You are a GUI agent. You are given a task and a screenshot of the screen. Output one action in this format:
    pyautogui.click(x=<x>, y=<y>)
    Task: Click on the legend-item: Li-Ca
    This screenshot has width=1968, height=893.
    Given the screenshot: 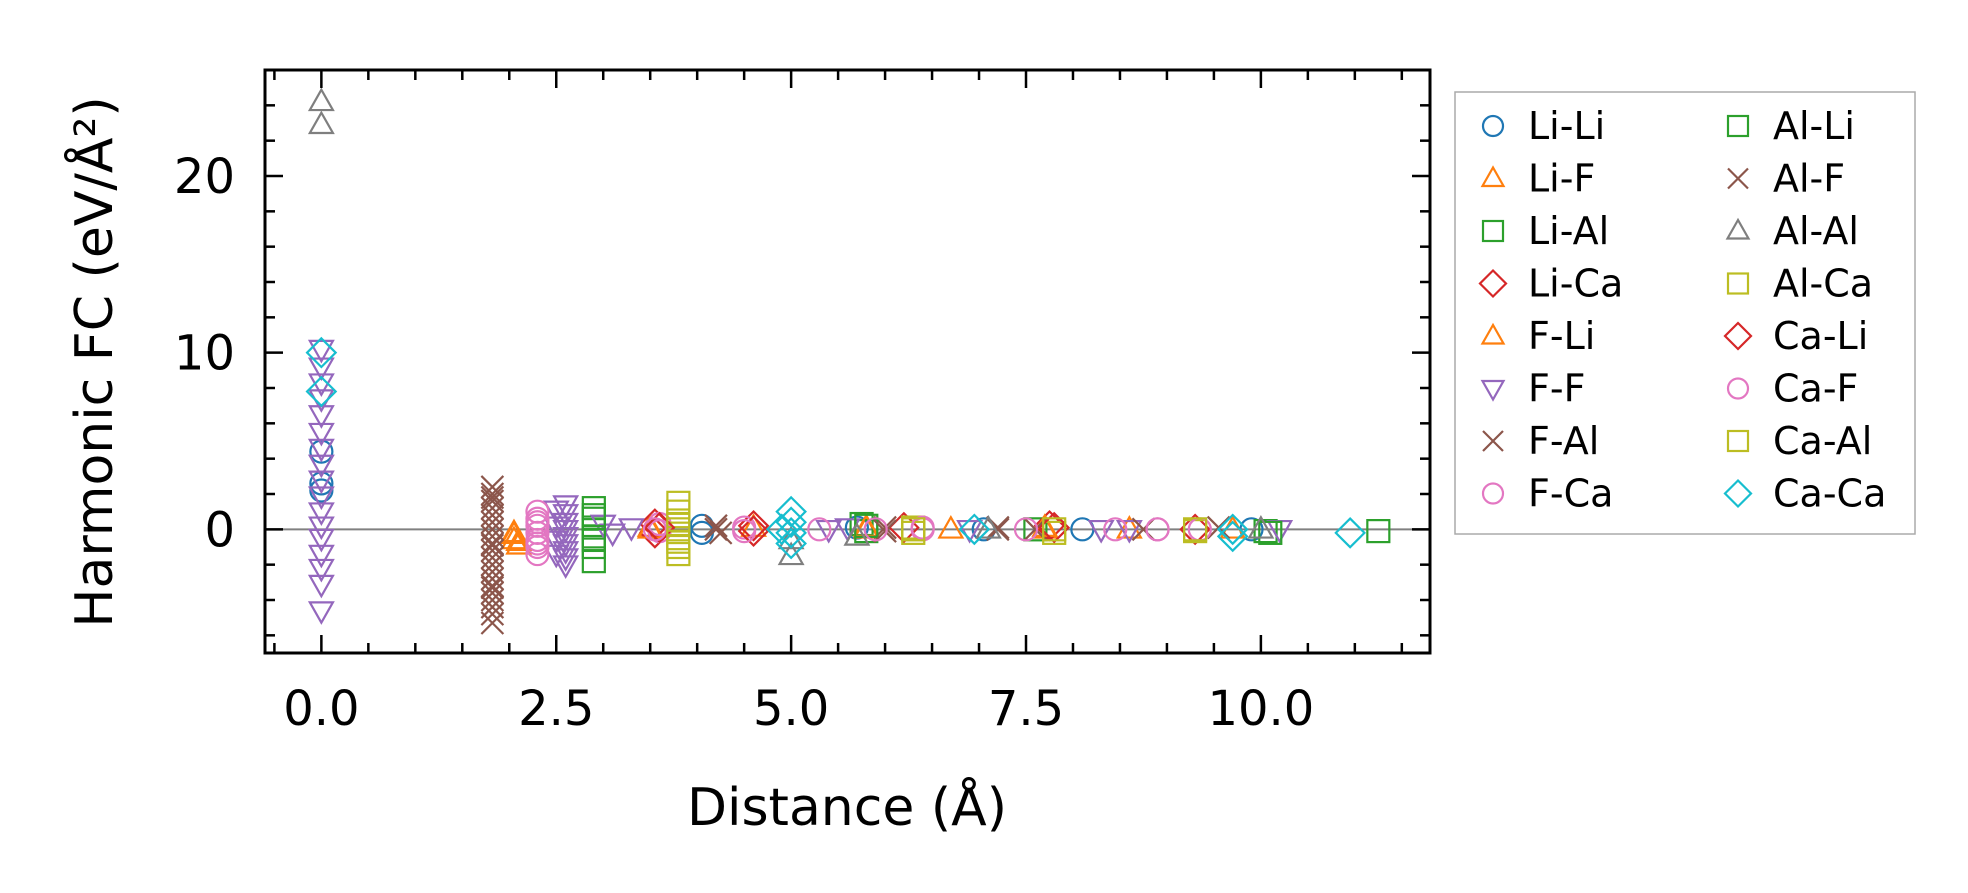 What is the action you would take?
    pyautogui.click(x=1550, y=284)
    